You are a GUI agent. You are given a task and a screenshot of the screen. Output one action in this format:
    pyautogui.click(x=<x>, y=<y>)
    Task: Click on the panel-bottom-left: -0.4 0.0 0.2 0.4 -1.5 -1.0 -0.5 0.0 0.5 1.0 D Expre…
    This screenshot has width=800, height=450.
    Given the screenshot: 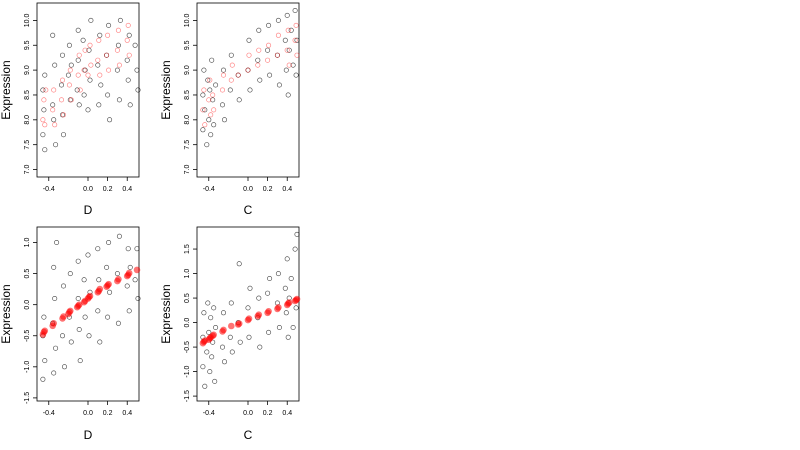 What is the action you would take?
    pyautogui.click(x=70, y=334)
    